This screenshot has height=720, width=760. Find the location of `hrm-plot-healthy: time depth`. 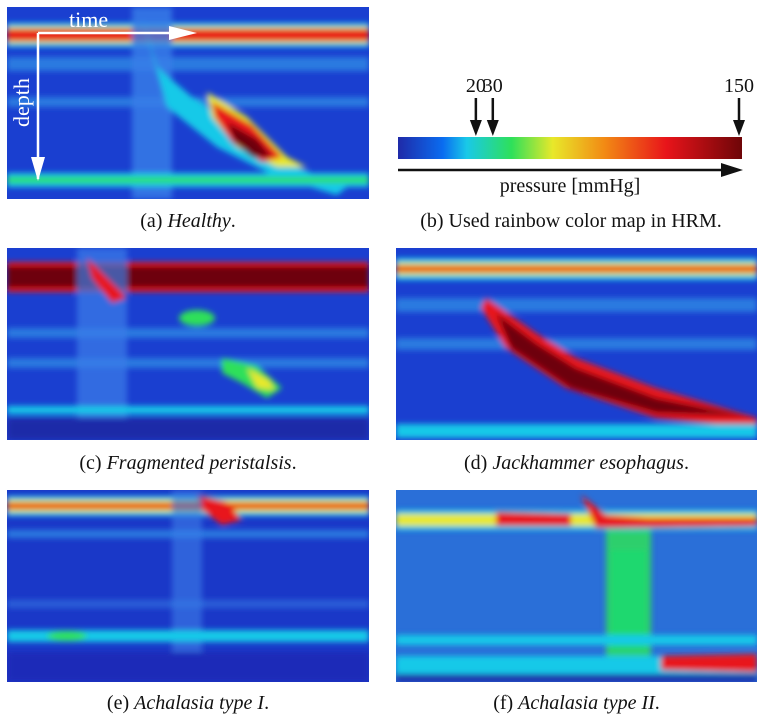

hrm-plot-healthy: time depth is located at coordinates (188, 103).